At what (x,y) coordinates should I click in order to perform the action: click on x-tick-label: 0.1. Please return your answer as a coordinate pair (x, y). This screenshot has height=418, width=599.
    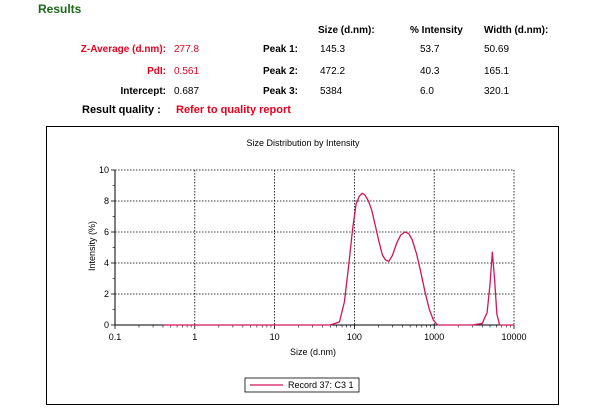
    Looking at the image, I should click on (115, 337).